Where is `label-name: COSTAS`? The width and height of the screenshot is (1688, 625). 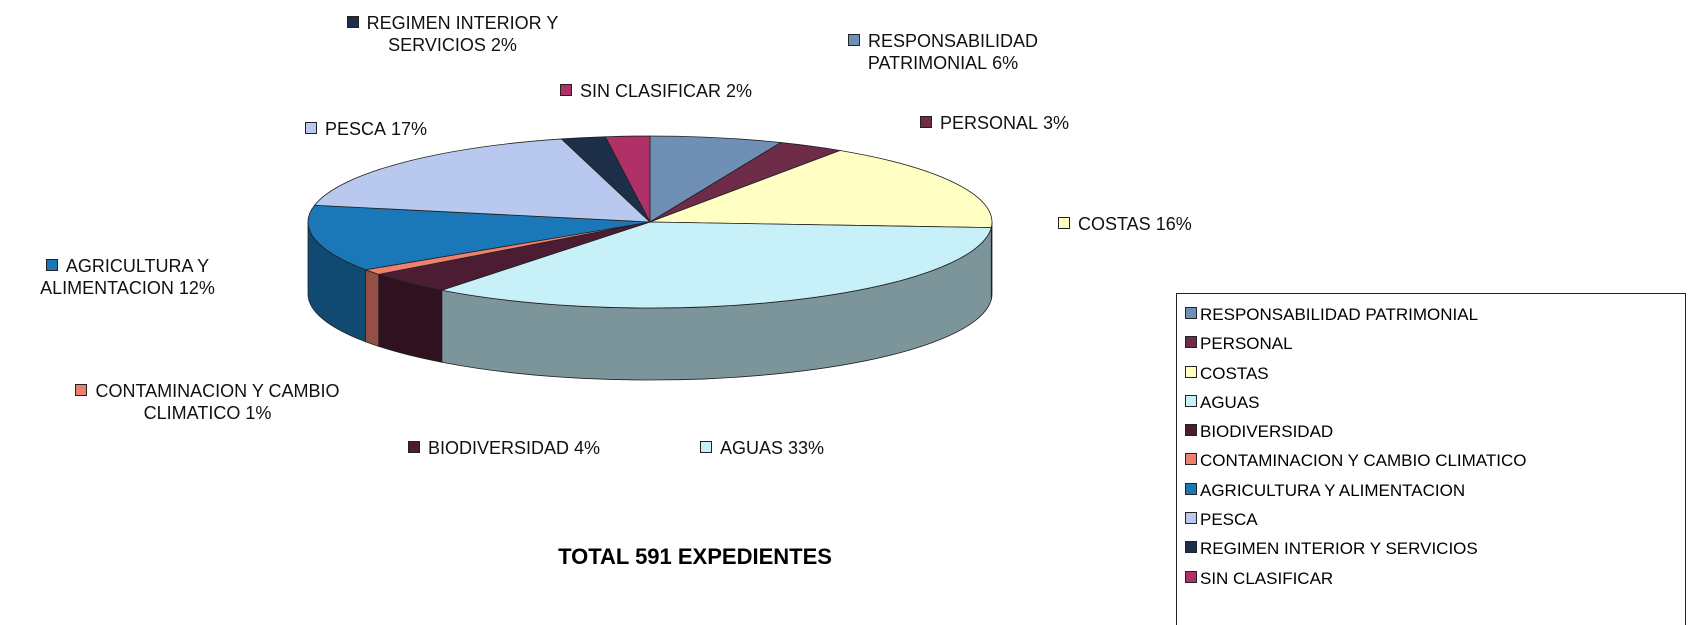
label-name: COSTAS is located at coordinates (1114, 224).